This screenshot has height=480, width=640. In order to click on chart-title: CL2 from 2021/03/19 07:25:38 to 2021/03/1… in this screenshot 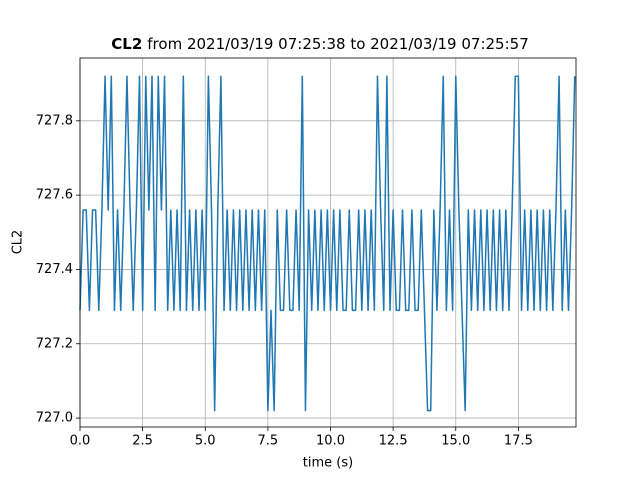, I will do `click(319, 44)`.